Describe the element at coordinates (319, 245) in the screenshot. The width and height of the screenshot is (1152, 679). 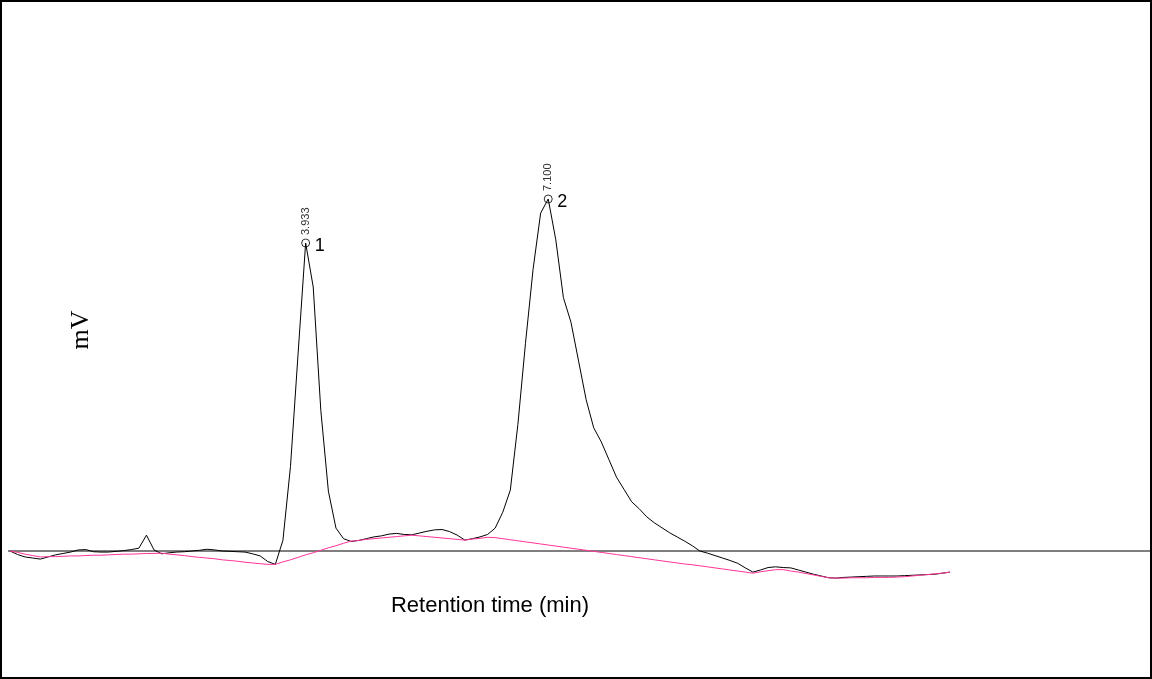
I see `annotation: 1` at that location.